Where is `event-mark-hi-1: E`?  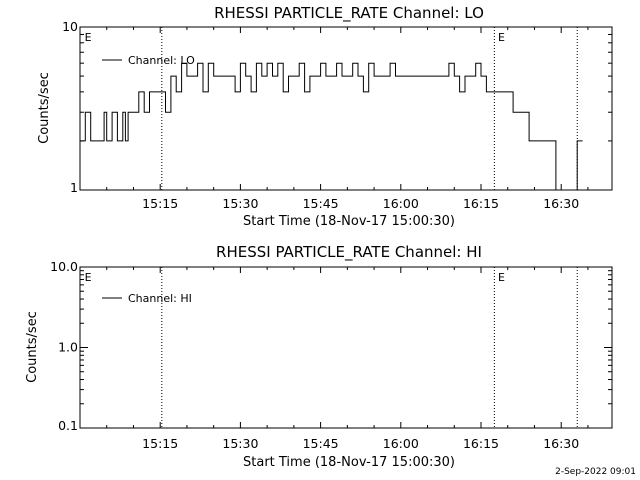 event-mark-hi-1: E is located at coordinates (501, 277).